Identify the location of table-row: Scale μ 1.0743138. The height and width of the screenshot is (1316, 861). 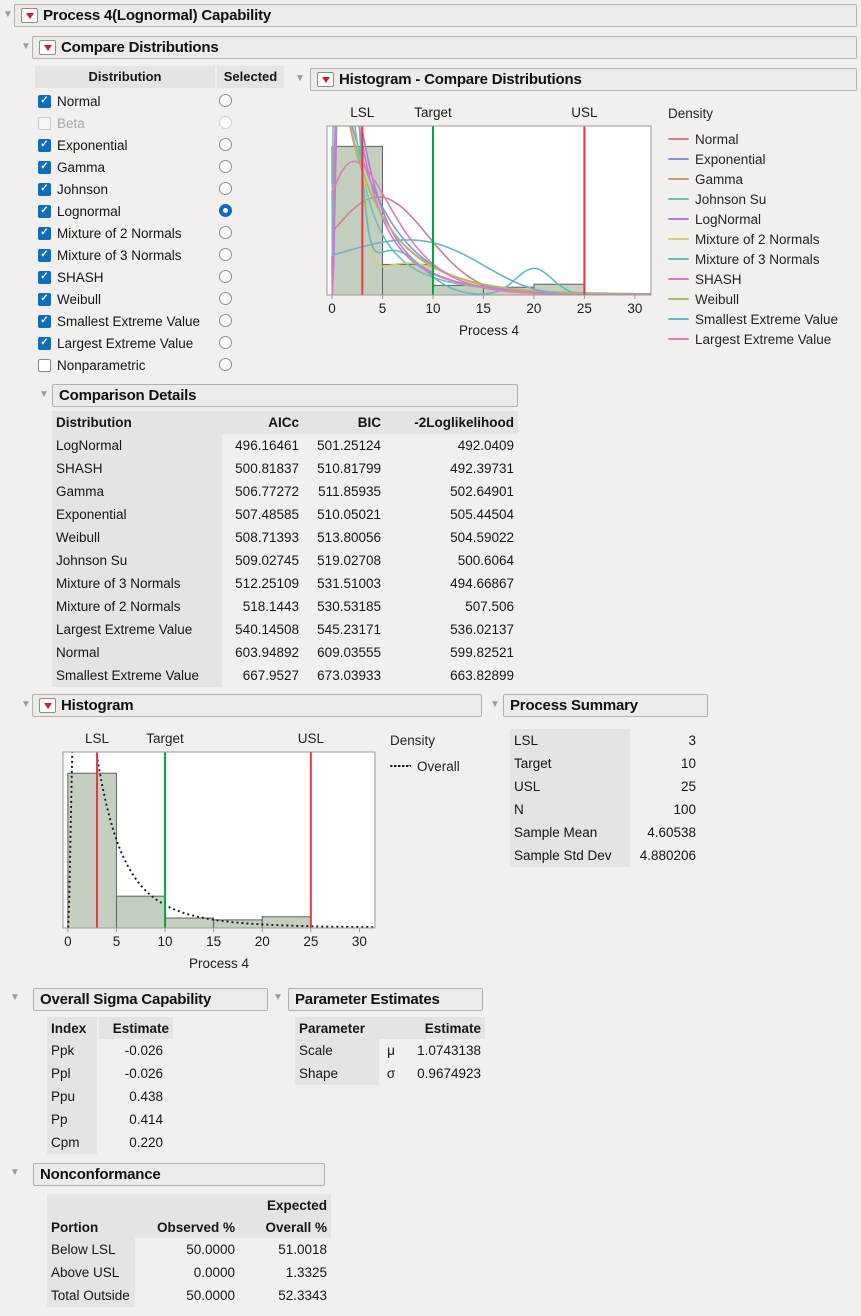
(390, 1050).